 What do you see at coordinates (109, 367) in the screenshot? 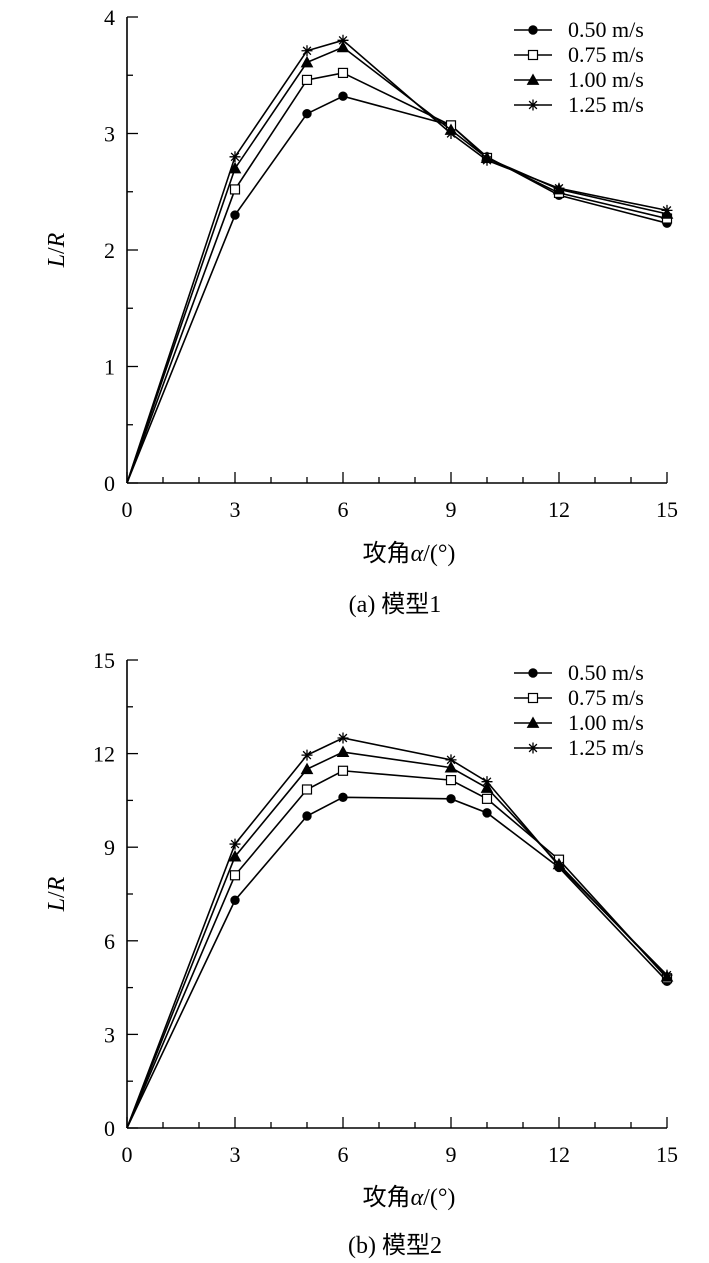
I see `y-tick-label: 1` at bounding box center [109, 367].